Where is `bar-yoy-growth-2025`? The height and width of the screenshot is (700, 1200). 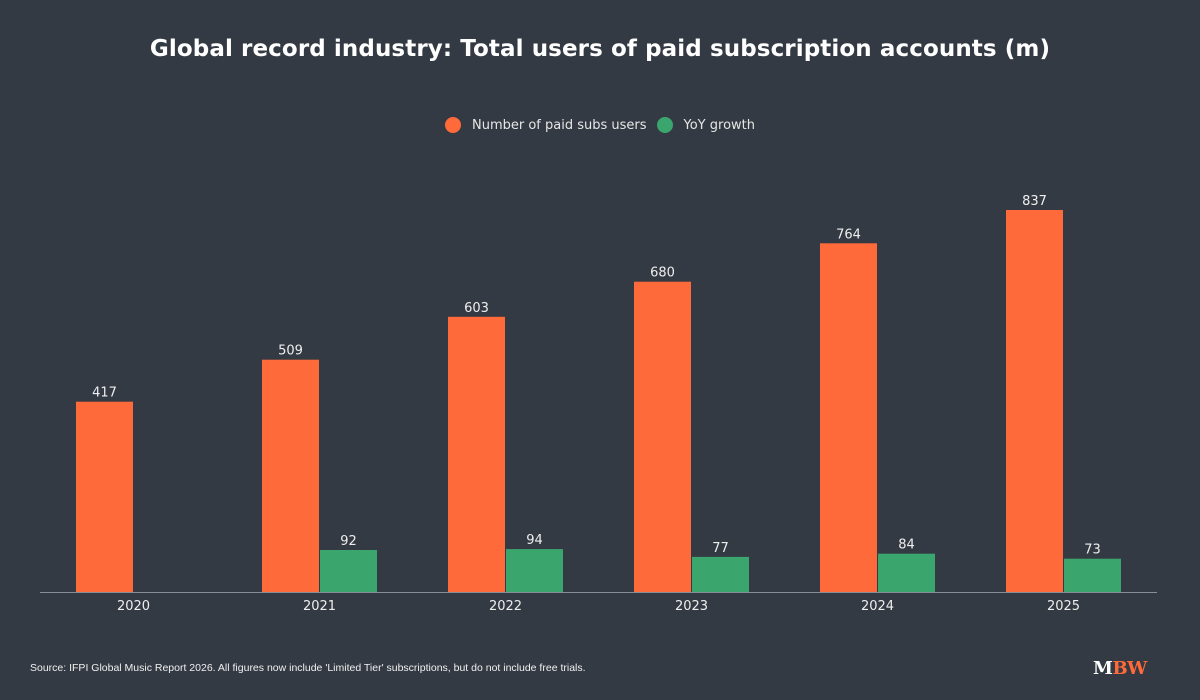 bar-yoy-growth-2025 is located at coordinates (1092, 575).